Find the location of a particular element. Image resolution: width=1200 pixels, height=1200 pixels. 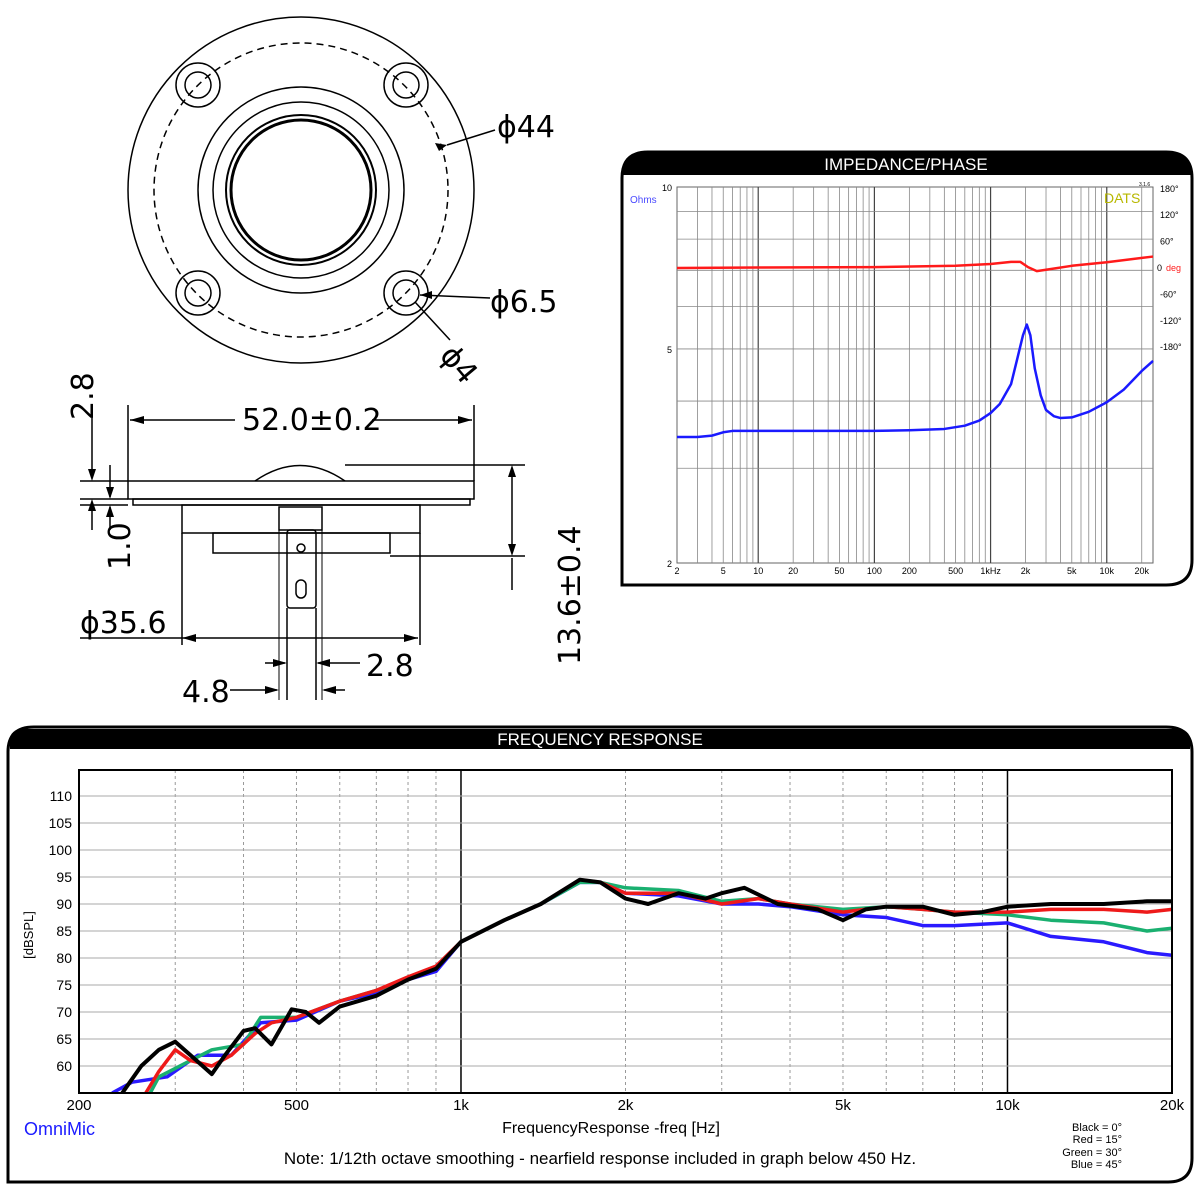

phase-tick-label: -120° is located at coordinates (1171, 321).